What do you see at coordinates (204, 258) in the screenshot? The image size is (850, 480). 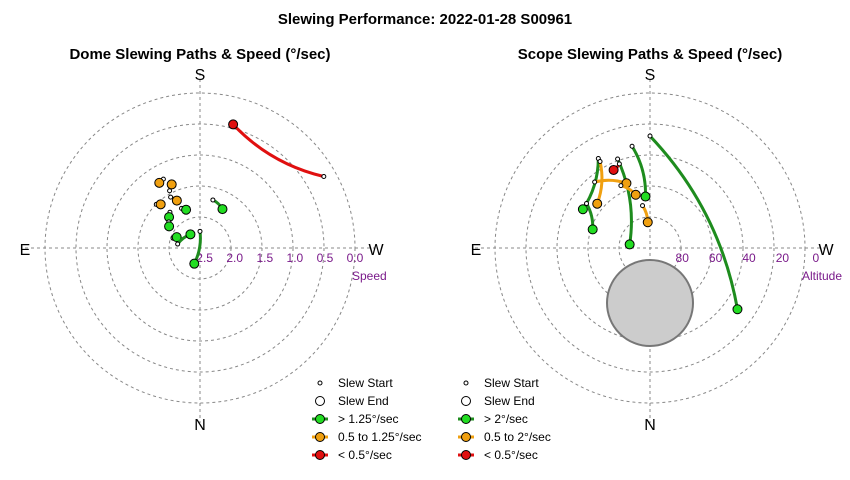 I see `radial-tick-label: 2.5` at bounding box center [204, 258].